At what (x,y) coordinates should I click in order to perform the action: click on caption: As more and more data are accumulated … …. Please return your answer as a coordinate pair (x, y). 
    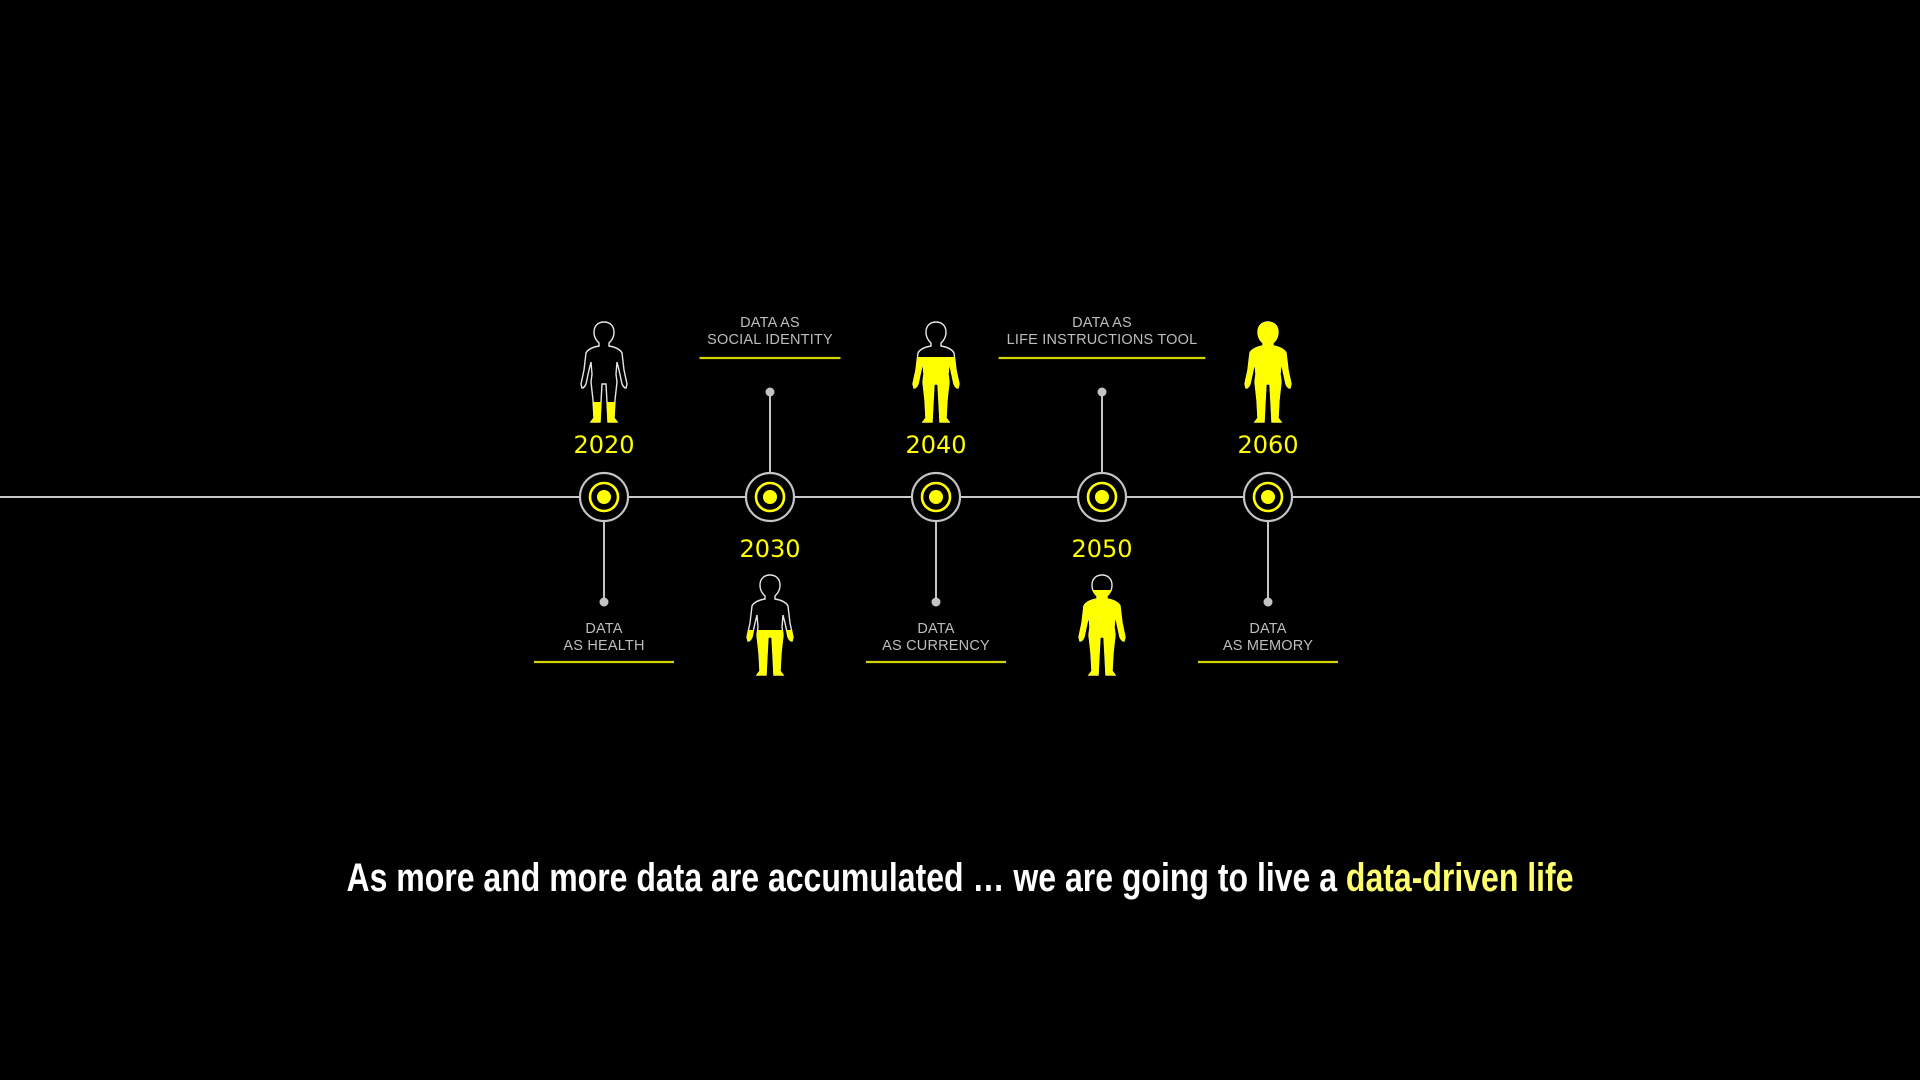
    Looking at the image, I should click on (960, 878).